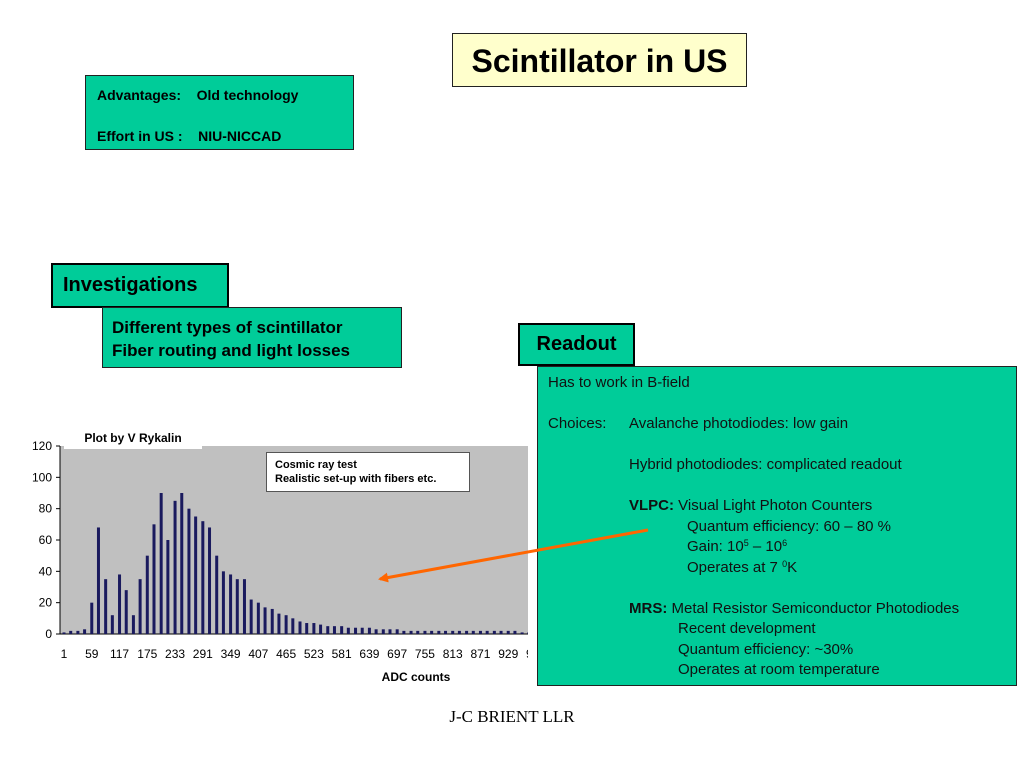 The height and width of the screenshot is (768, 1024). Describe the element at coordinates (789, 526) in the screenshot. I see `vlpc-qe: Quantum efficiency: 60 – 80 %` at that location.